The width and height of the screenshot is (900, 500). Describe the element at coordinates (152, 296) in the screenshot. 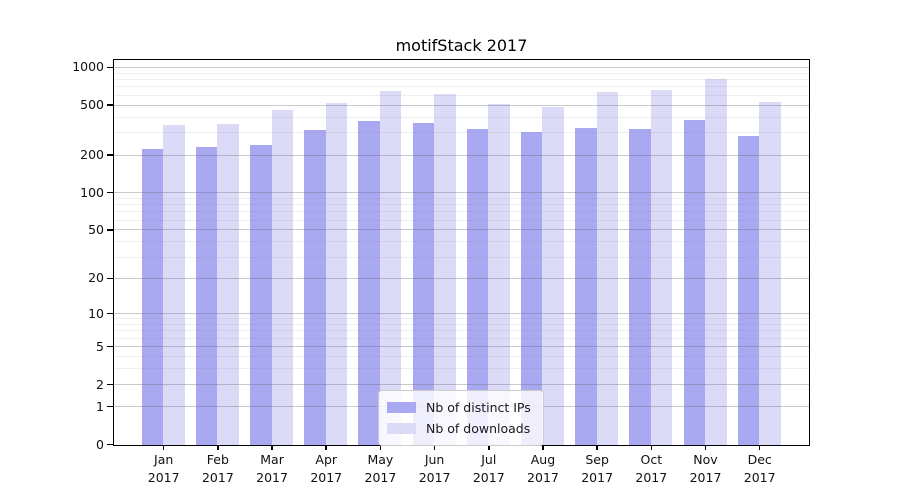

I see `bar-distinct-ips-jan` at that location.